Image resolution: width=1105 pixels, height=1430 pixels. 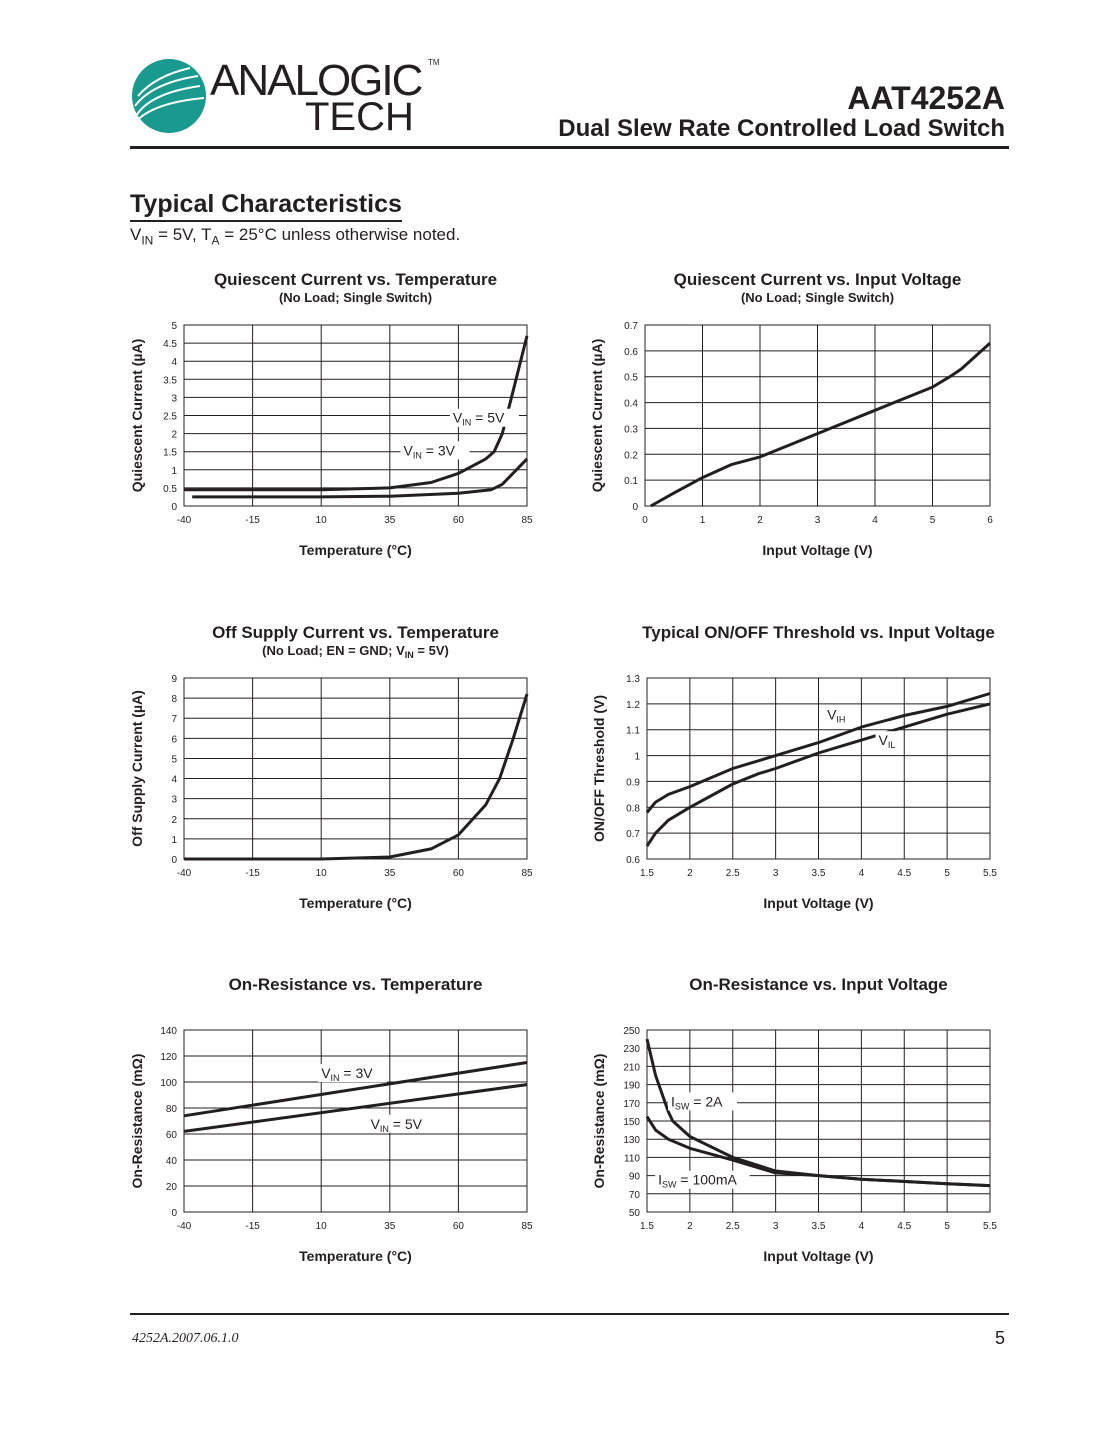 I want to click on y-tick-label: 190, so click(x=631, y=1086).